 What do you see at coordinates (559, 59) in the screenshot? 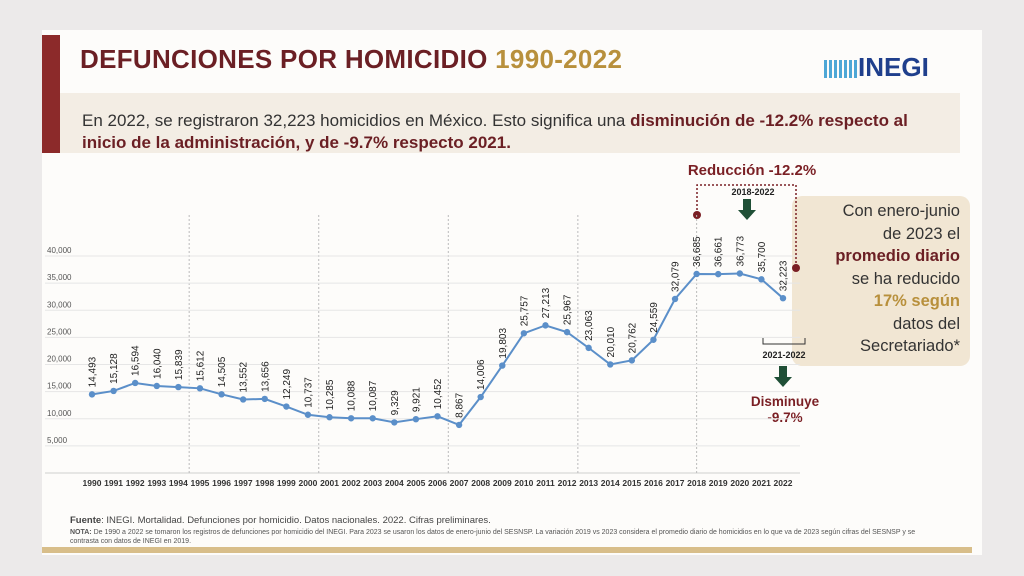
I see `title-highlight: 1990-2022` at bounding box center [559, 59].